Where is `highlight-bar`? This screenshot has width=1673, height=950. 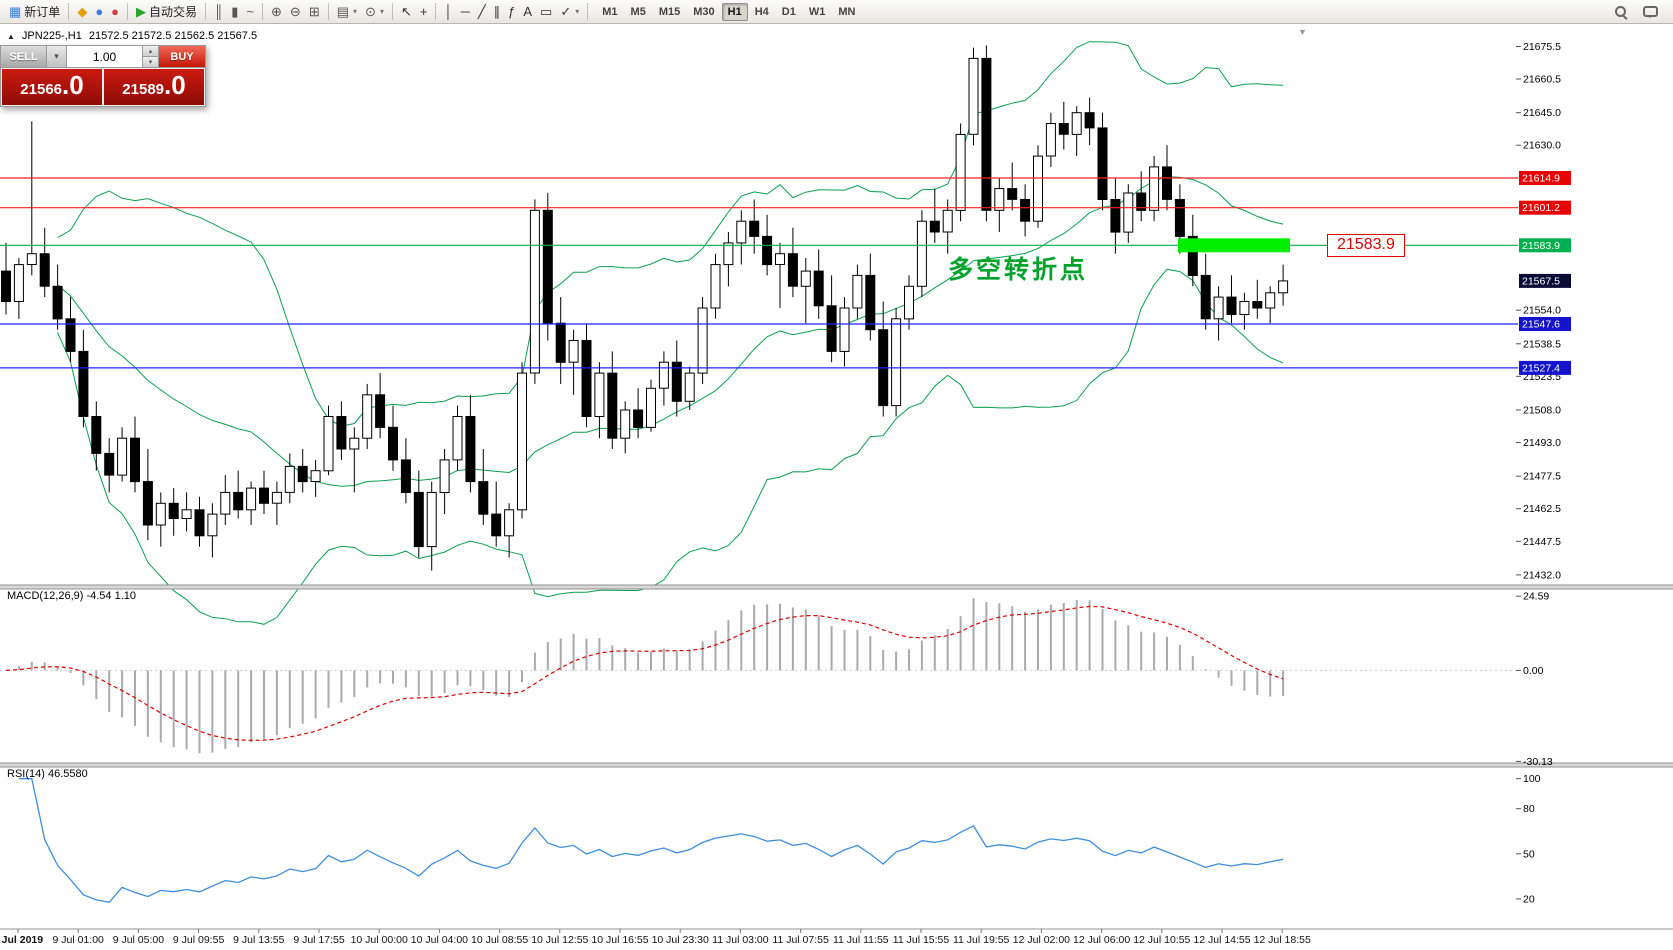
highlight-bar is located at coordinates (1234, 245).